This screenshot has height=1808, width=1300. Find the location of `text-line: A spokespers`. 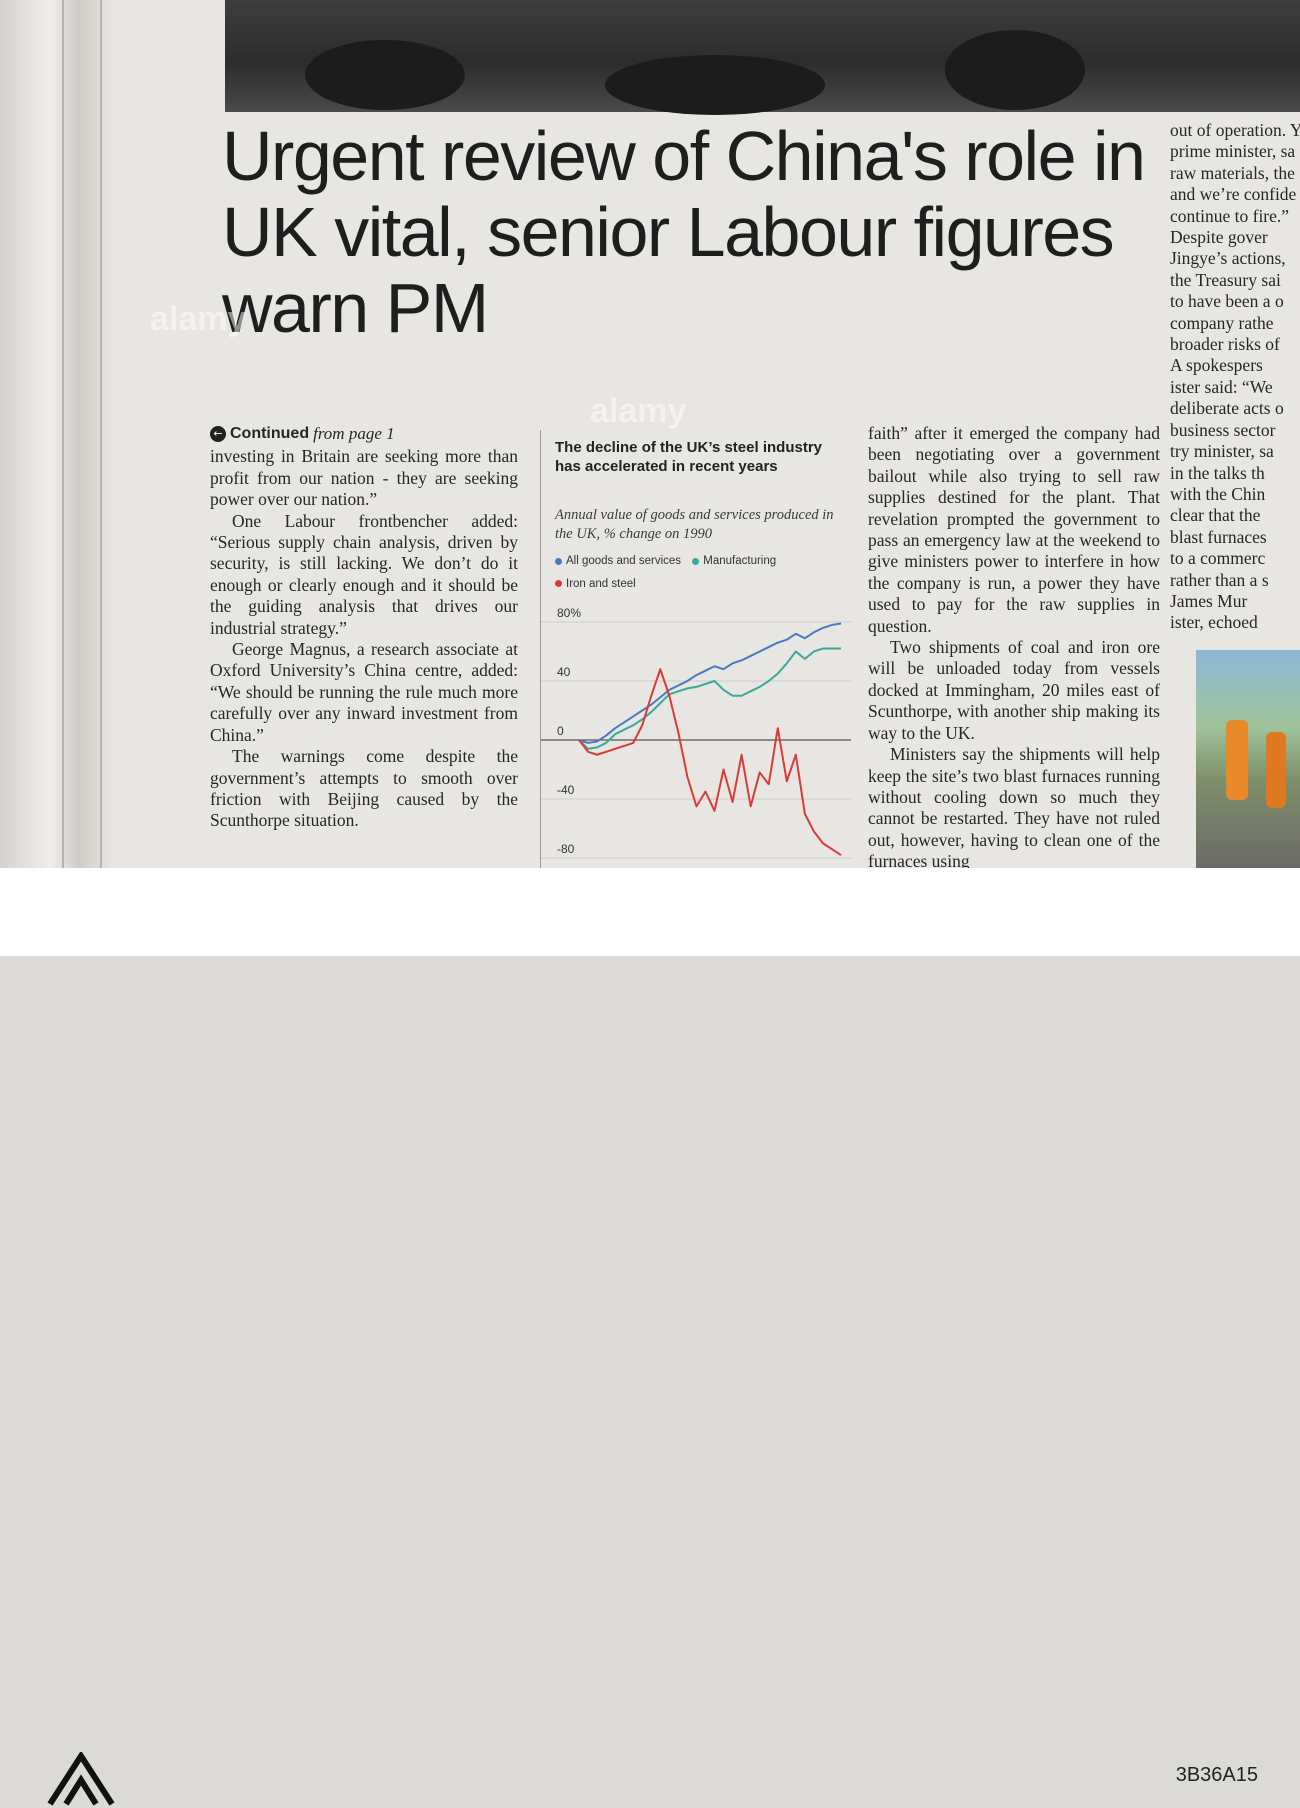

text-line: A spokespers is located at coordinates (1216, 365).